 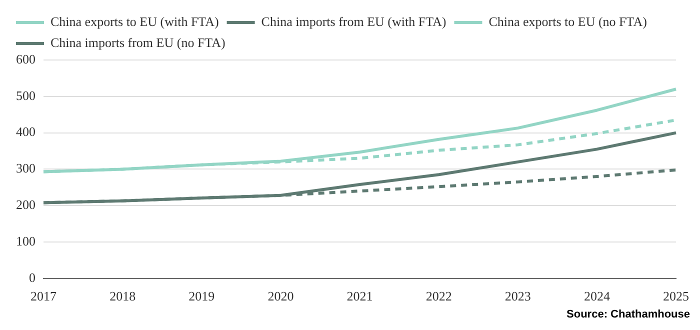 I want to click on y-tick-label: 400, so click(x=26, y=132).